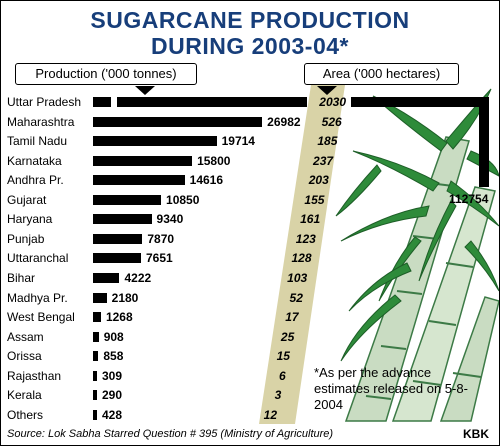  What do you see at coordinates (37, 297) in the screenshot?
I see `category-label: Madhya Pr.` at bounding box center [37, 297].